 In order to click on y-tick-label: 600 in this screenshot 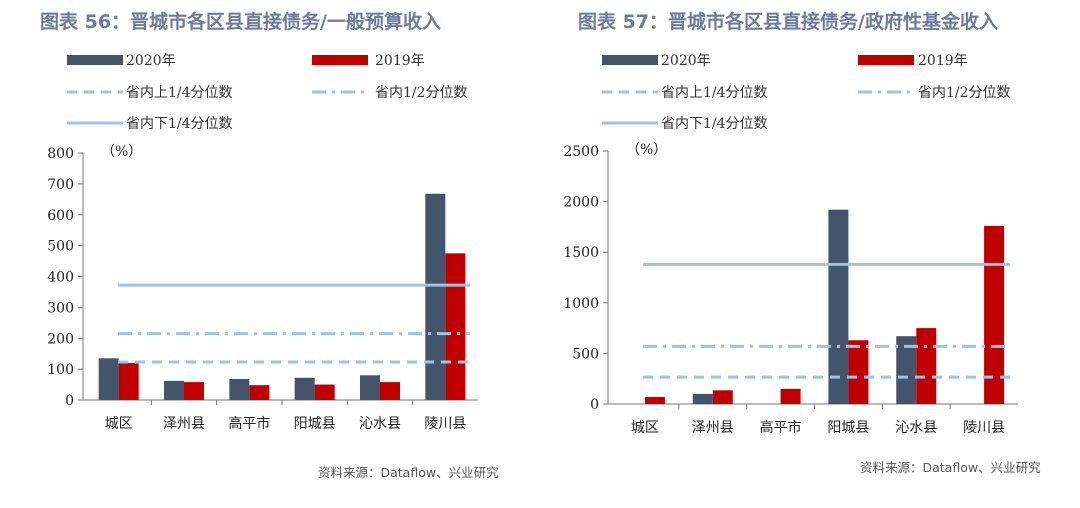, I will do `click(60, 216)`.